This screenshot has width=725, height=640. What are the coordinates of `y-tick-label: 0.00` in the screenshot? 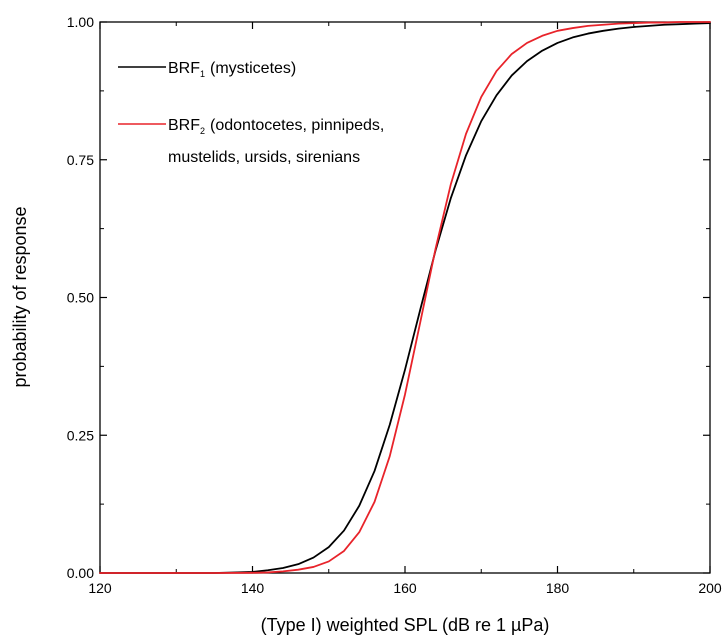 It's located at (80, 573).